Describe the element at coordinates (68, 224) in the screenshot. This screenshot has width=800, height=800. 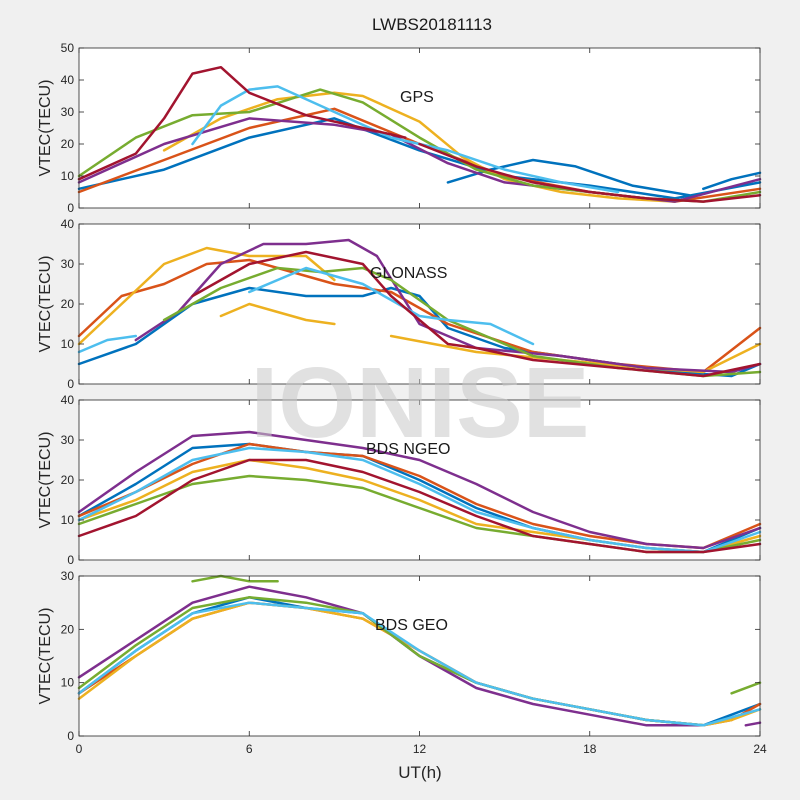
I see `glonass-y-tick-label: 40` at that location.